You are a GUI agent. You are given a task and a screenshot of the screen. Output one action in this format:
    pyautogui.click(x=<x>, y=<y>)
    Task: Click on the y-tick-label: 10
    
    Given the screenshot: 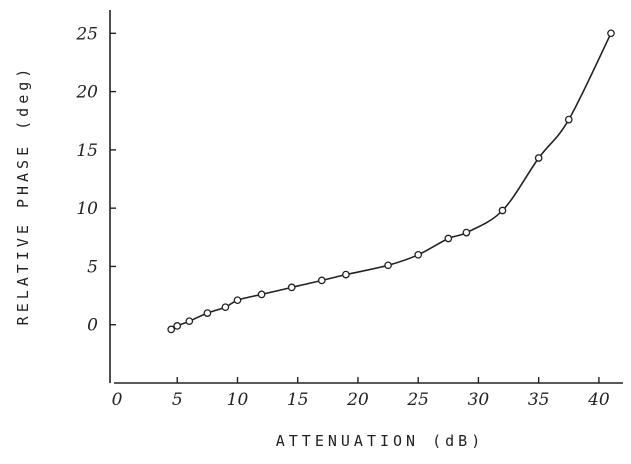 What is the action you would take?
    pyautogui.click(x=87, y=209)
    